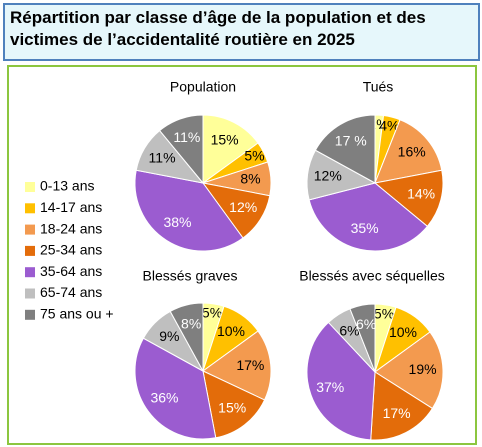 This screenshot has height=447, width=482. What do you see at coordinates (77, 314) in the screenshot?
I see `legend-label: 75 ans ou +` at bounding box center [77, 314].